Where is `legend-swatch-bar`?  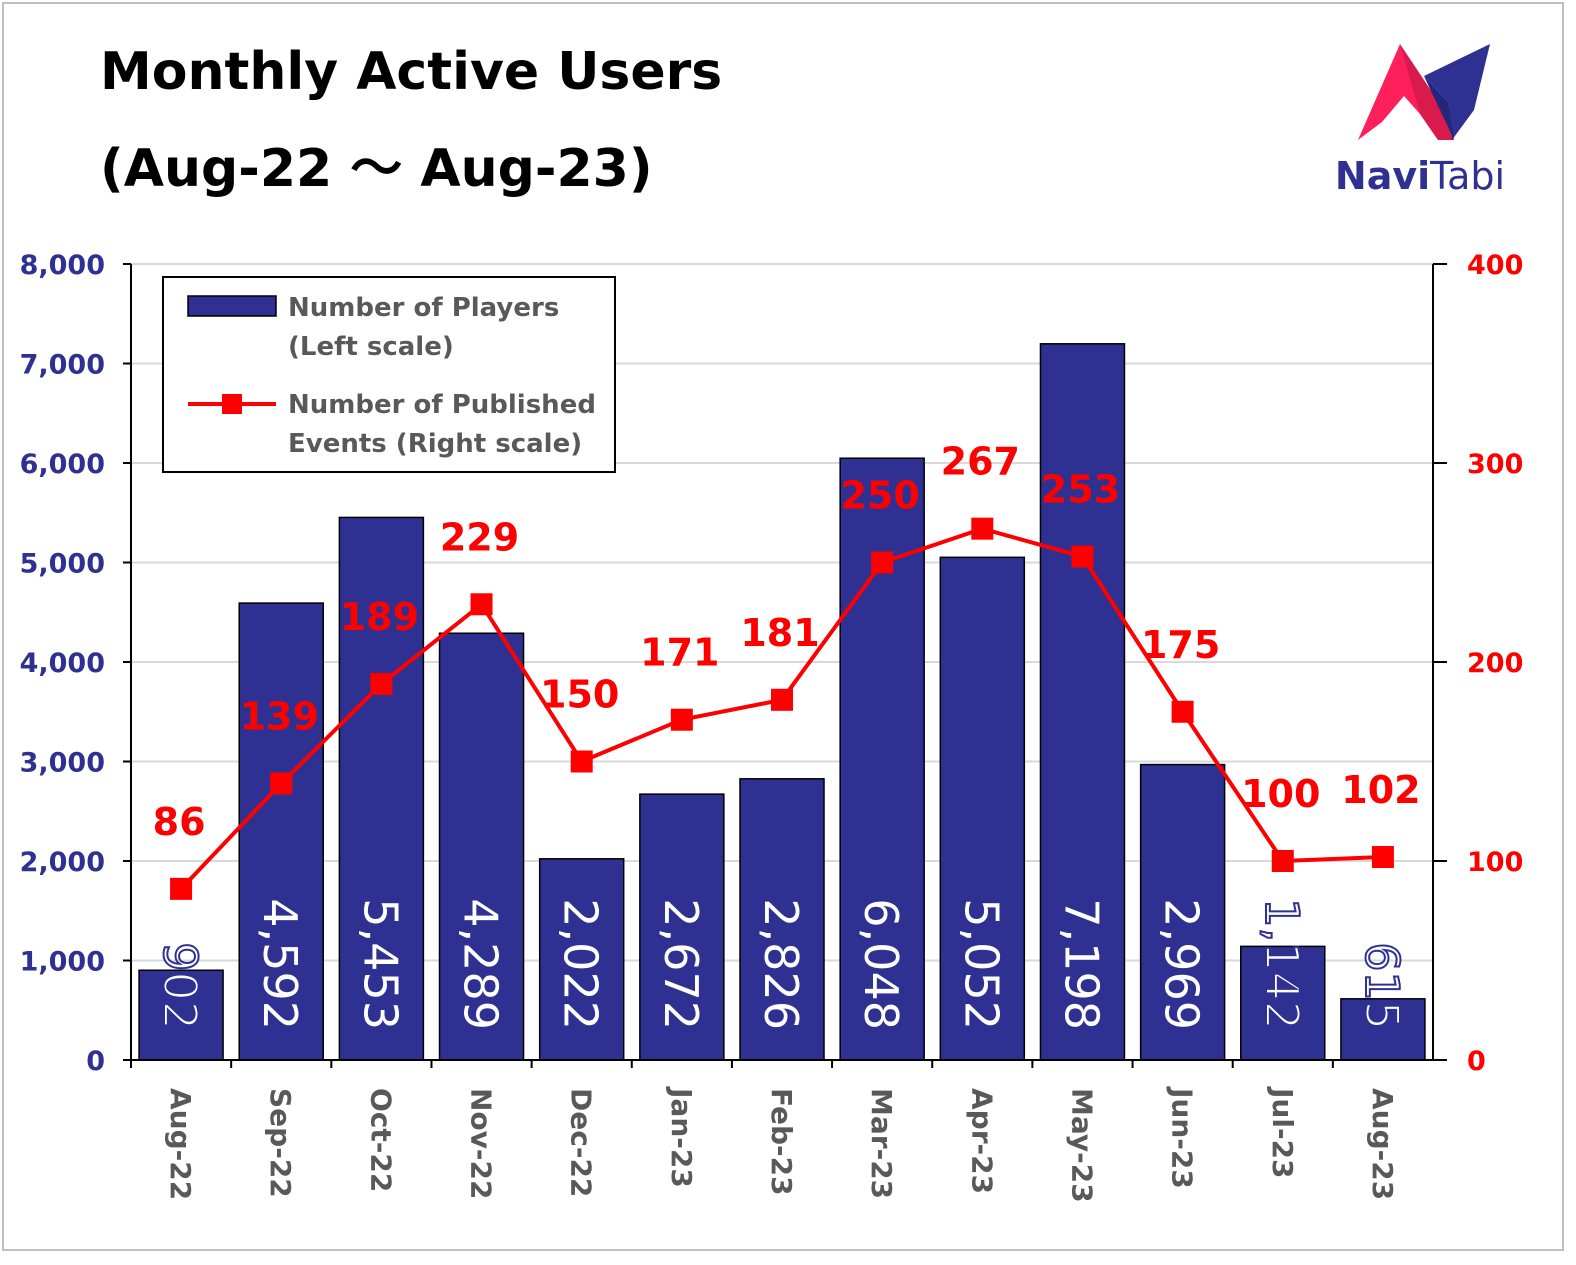
legend-swatch-bar is located at coordinates (232, 306).